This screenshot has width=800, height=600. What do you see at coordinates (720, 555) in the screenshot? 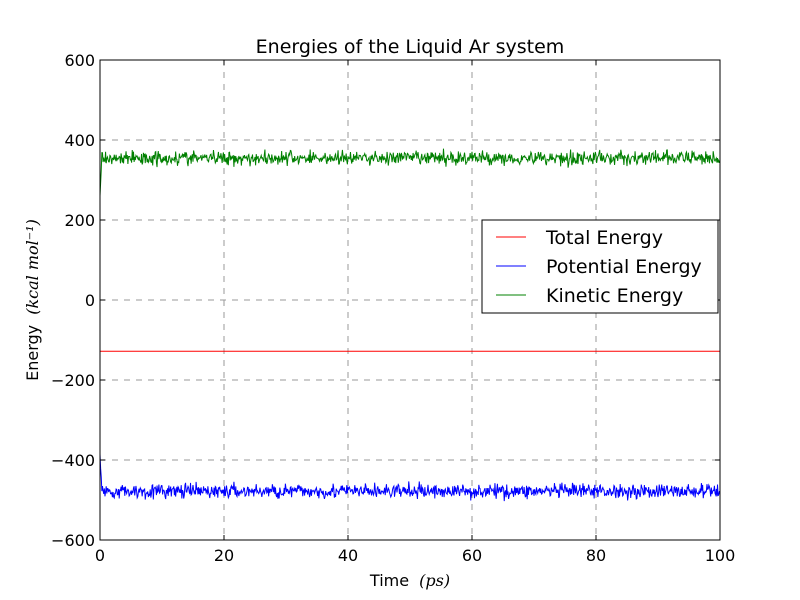
I see `x-tick-label: 100` at bounding box center [720, 555].